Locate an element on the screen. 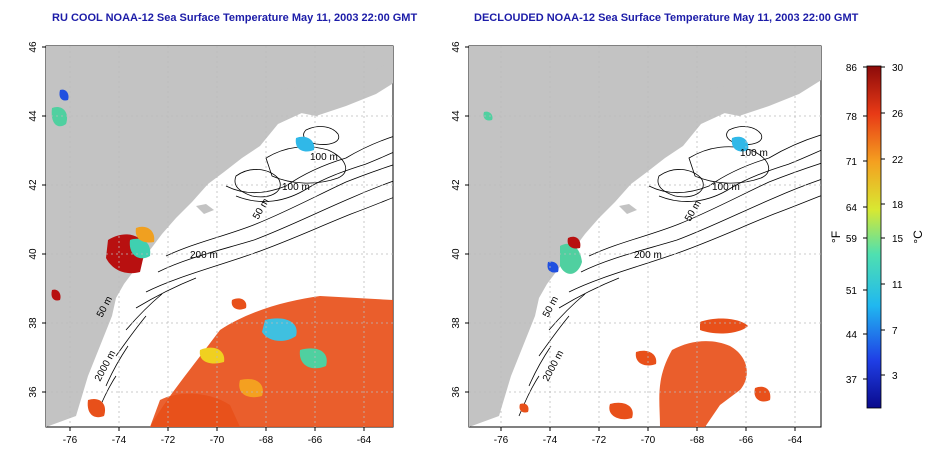 The width and height of the screenshot is (950, 475). celsius-unit-label: °C is located at coordinates (918, 237).